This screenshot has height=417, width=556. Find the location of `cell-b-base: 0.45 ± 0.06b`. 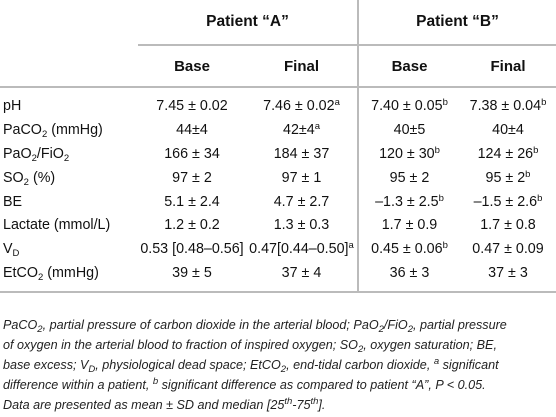

cell-b-base: 0.45 ± 0.06b is located at coordinates (409, 249).